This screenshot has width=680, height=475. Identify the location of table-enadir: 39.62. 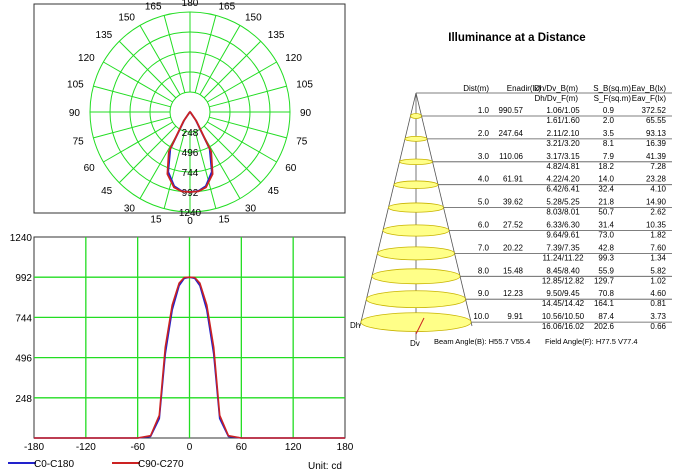
(513, 202).